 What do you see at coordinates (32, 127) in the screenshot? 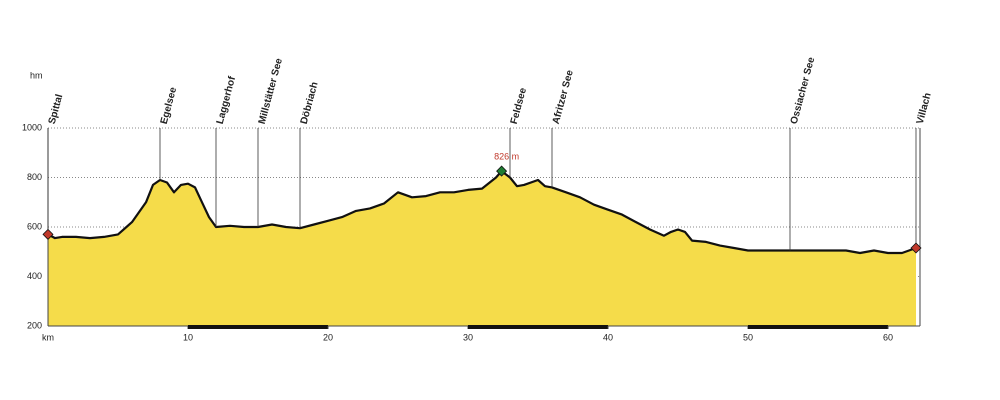
I see `y-tick-label: 1000` at bounding box center [32, 127].